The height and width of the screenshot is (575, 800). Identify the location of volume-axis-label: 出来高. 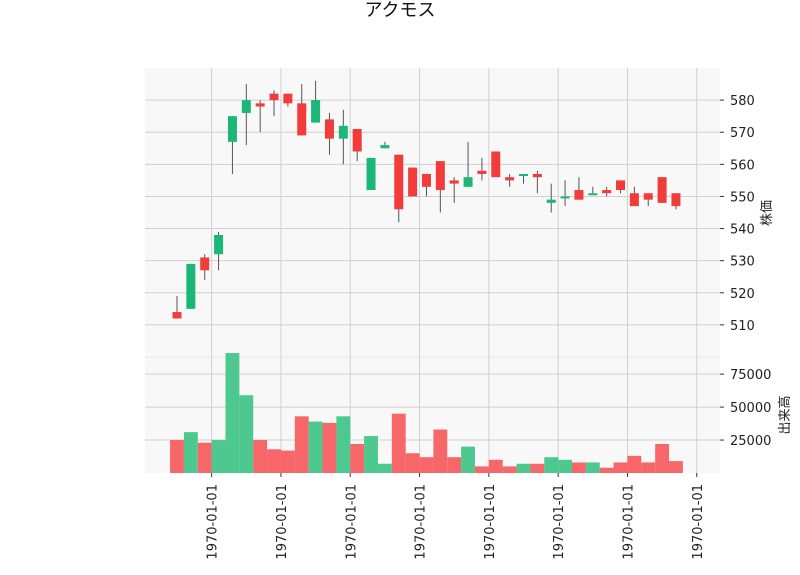
(785, 414).